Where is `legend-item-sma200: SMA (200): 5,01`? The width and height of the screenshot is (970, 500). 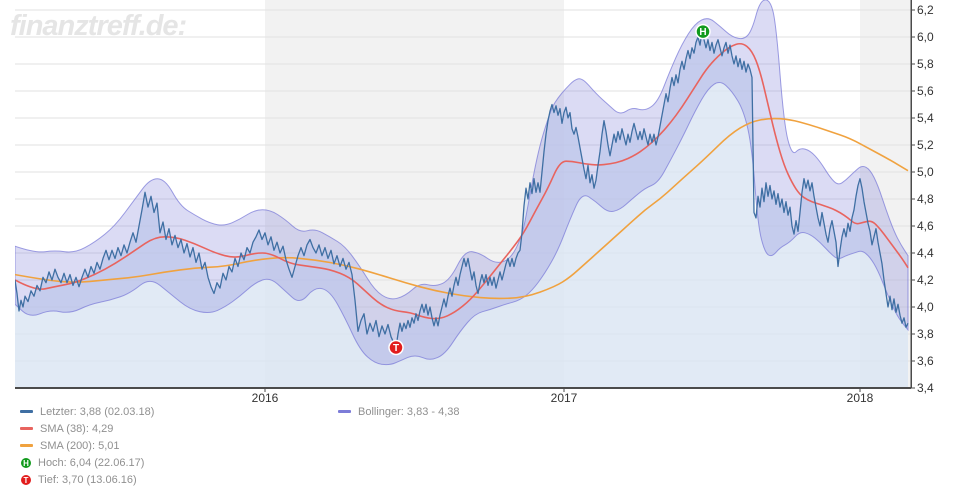
legend-item-sma200: SMA (200): 5,01 is located at coordinates (87, 445).